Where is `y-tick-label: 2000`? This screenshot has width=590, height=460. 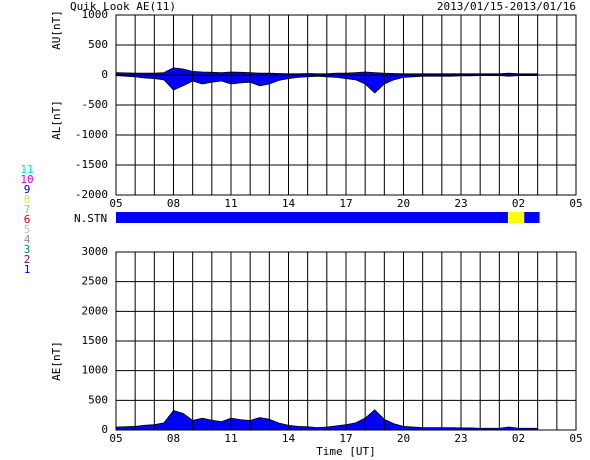 y-tick-label: 2000 is located at coordinates (95, 310).